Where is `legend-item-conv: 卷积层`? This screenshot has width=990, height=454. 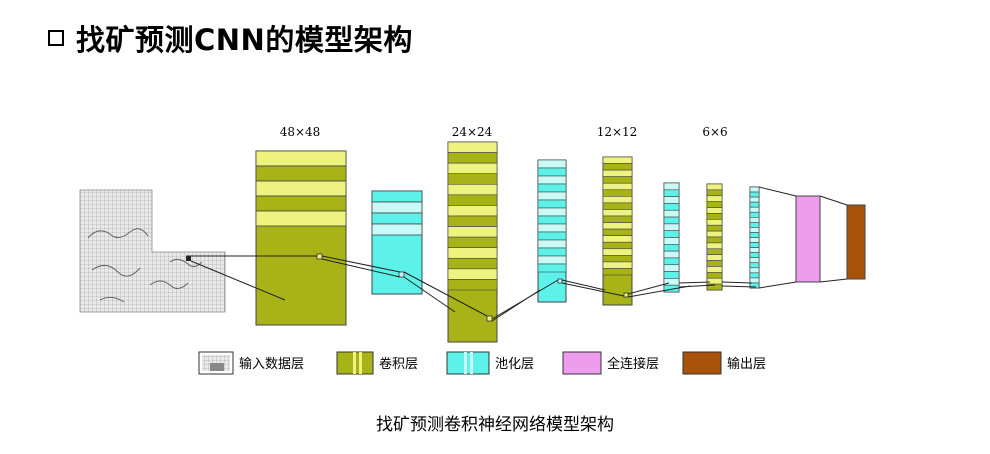
legend-item-conv: 卷积层 is located at coordinates (377, 363).